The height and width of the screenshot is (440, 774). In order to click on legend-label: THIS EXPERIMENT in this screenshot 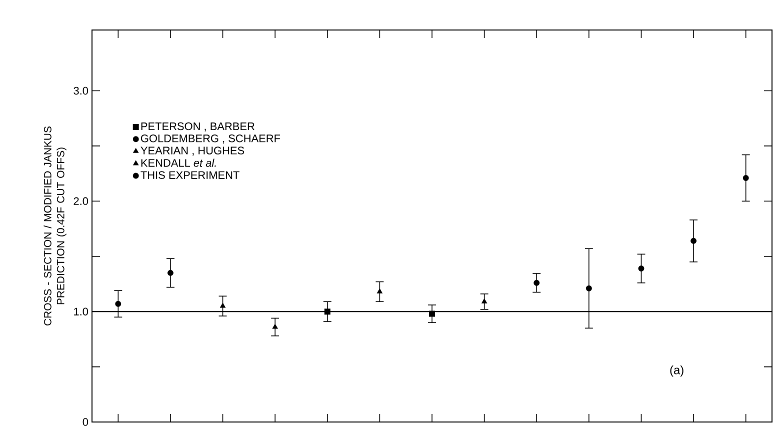, I will do `click(190, 175)`.